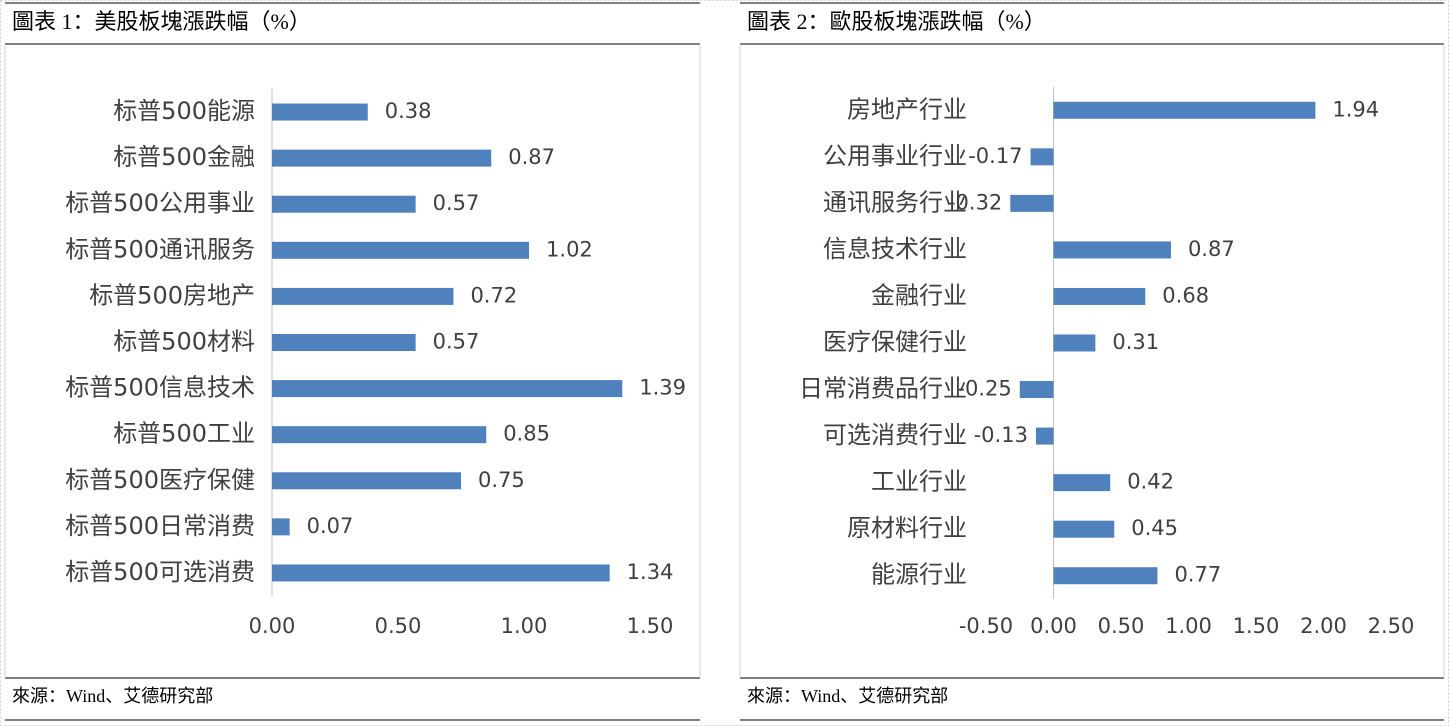  I want to click on y-tick-label: 日常消费品行业, so click(883, 389).